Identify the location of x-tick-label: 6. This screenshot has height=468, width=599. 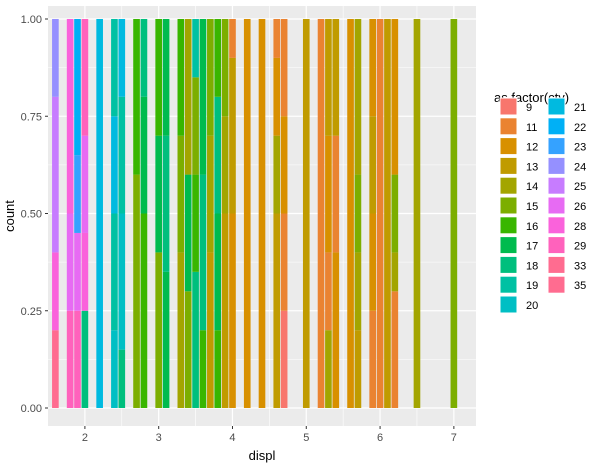
(380, 438).